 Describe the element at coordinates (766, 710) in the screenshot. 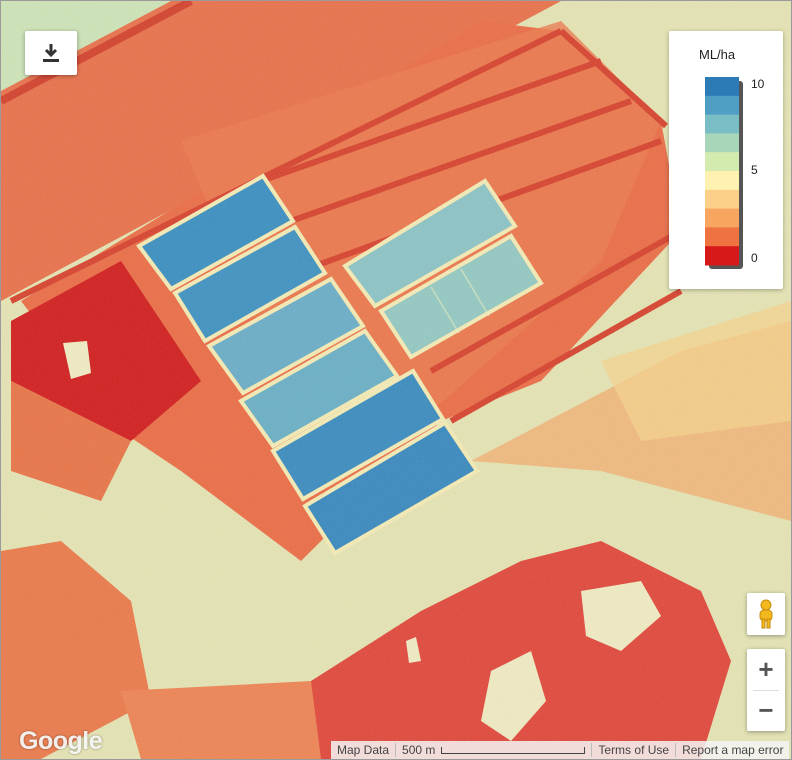

I see `zoom-out-button: −` at that location.